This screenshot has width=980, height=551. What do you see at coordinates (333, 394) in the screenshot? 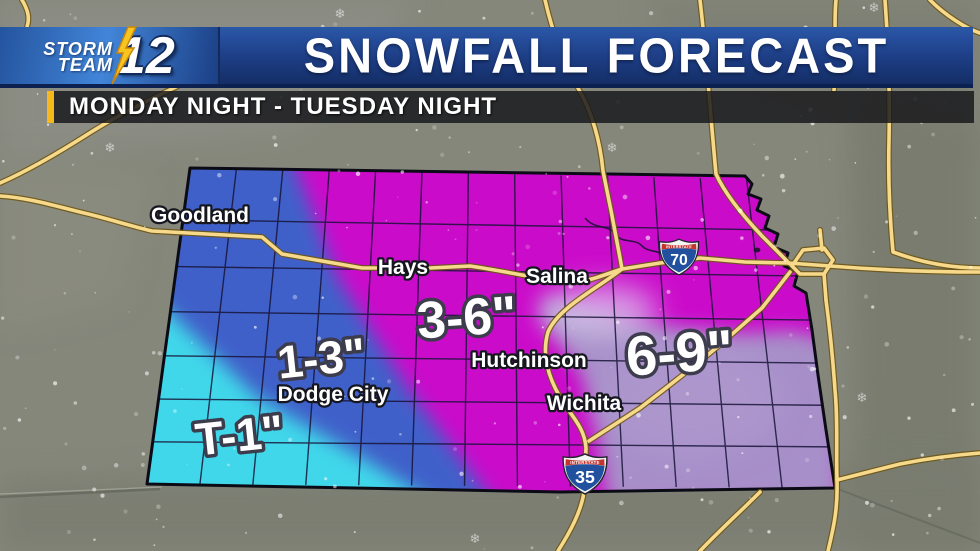
I see `city-label: Dodge City` at bounding box center [333, 394].